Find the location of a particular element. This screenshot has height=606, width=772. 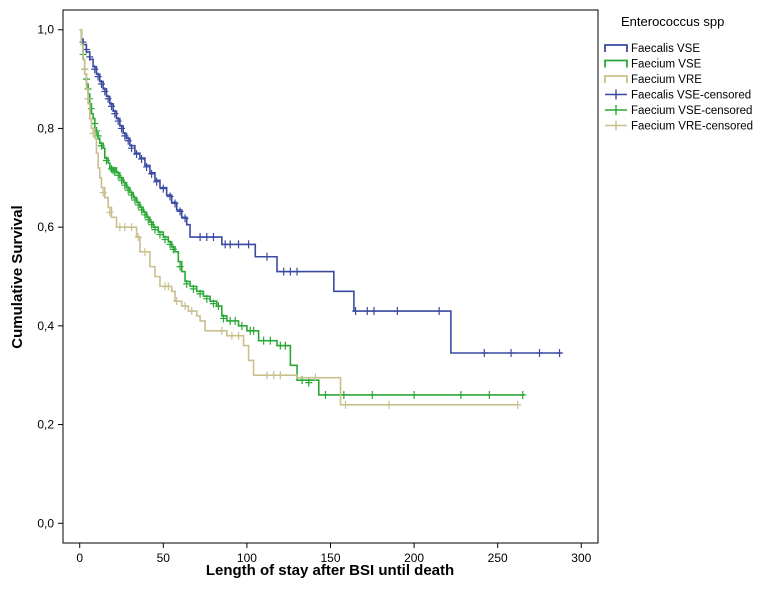

legend-item: Faecium VSE is located at coordinates (653, 65).